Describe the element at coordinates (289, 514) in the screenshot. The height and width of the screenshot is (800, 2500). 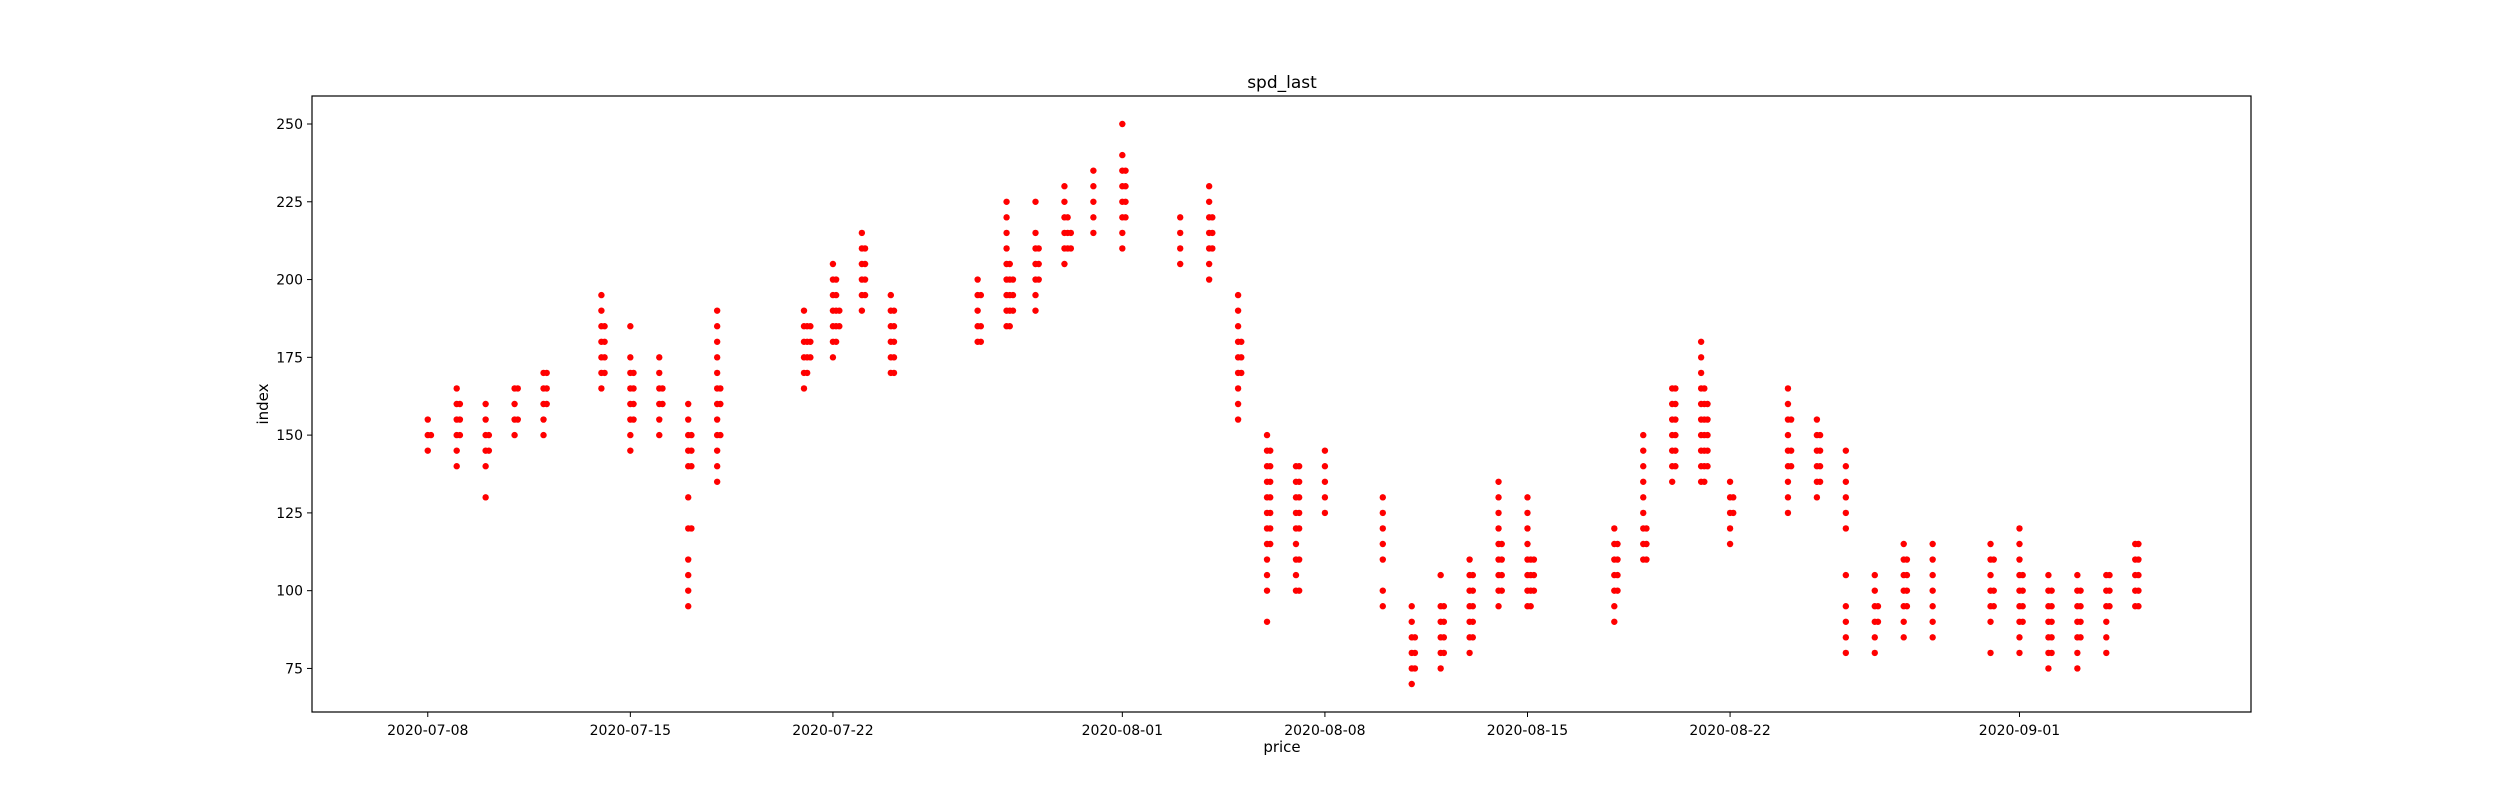
I see `y-tick-label: 125` at that location.